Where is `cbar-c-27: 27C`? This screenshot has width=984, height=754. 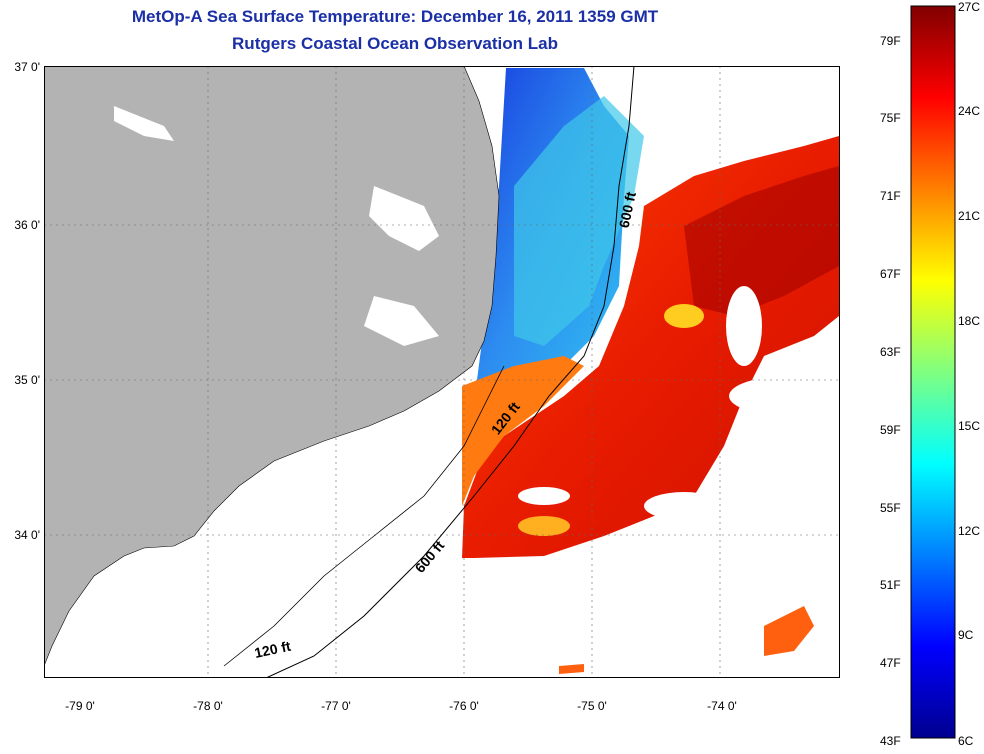
cbar-c-27: 27C is located at coordinates (969, 7).